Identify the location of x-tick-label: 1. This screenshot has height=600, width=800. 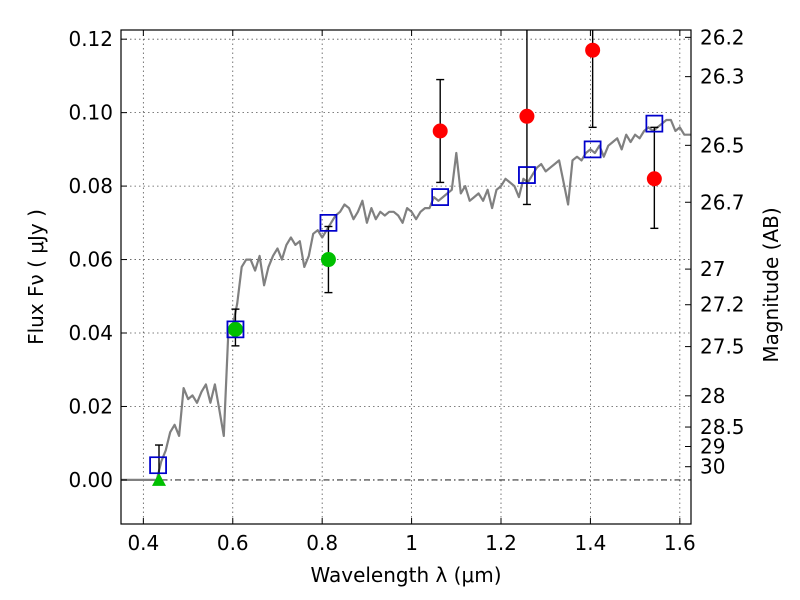
(411, 543).